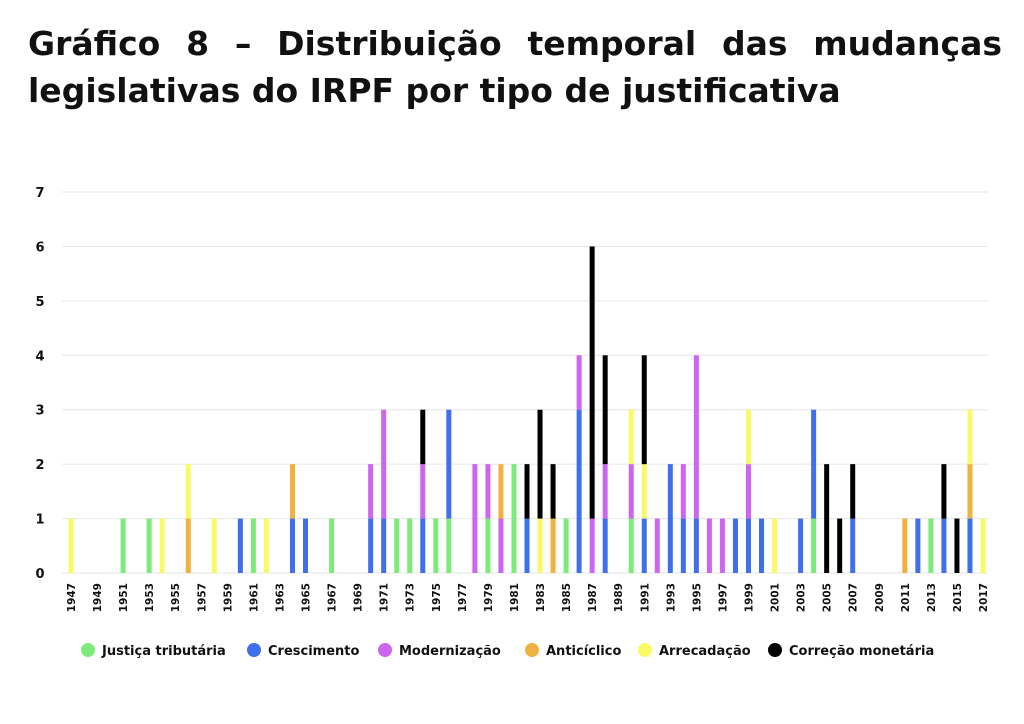 Image resolution: width=1024 pixels, height=724 pixels. Describe the element at coordinates (735, 545) in the screenshot. I see `bar-1998-crescimento` at that location.